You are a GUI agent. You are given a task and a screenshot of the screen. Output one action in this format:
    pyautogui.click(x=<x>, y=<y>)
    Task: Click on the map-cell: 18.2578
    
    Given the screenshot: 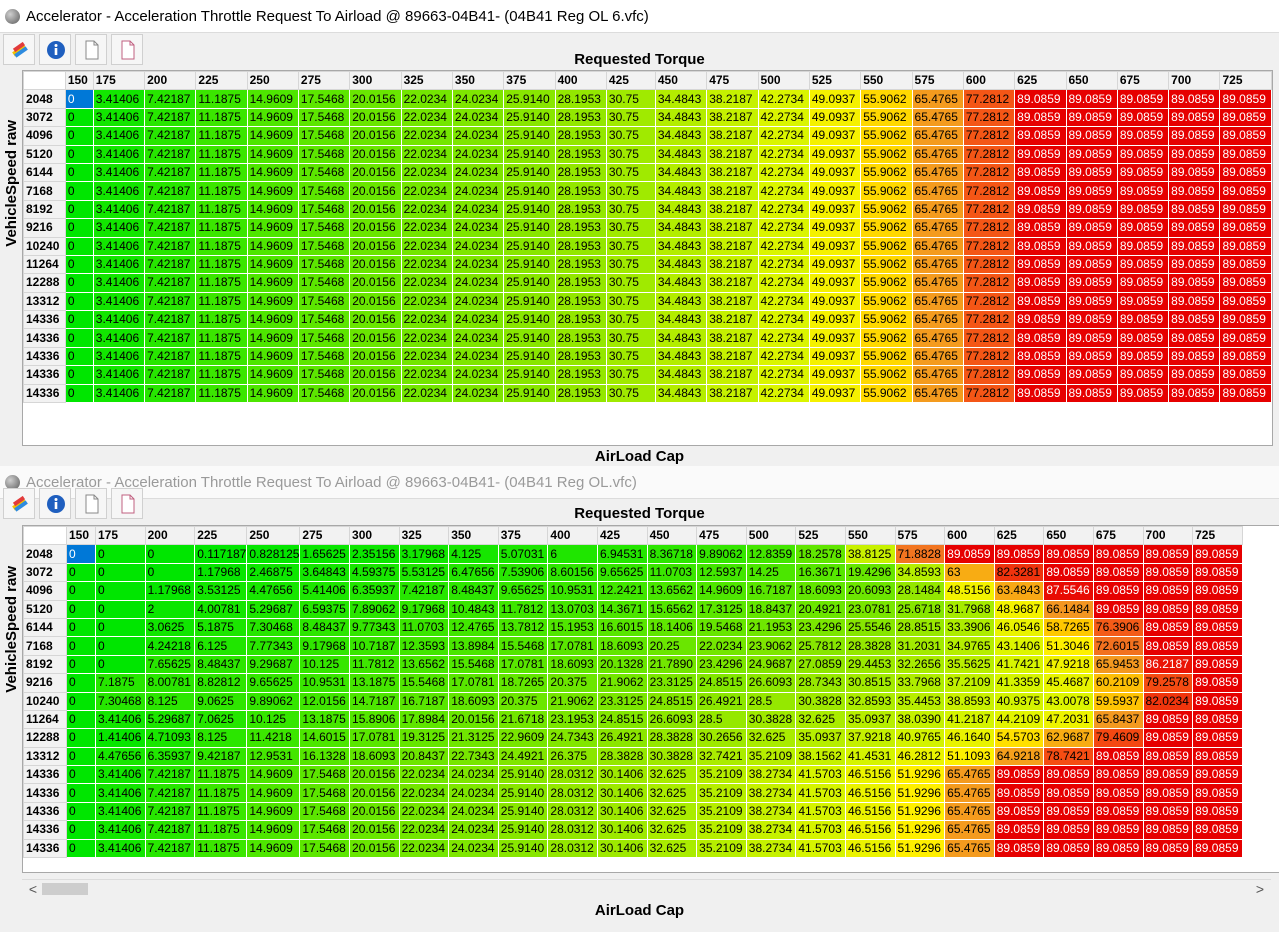 What is the action you would take?
    pyautogui.click(x=820, y=554)
    